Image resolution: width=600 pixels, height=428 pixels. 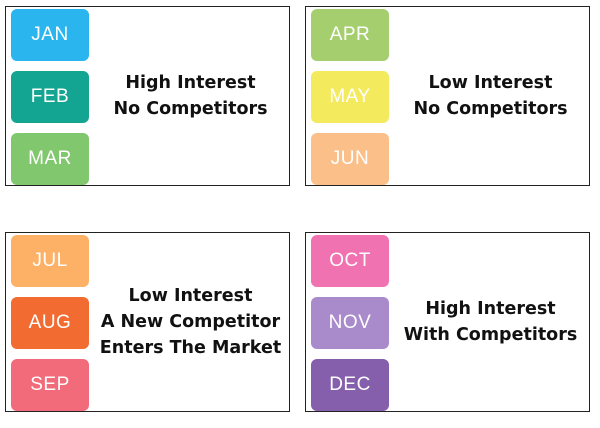 What do you see at coordinates (190, 348) in the screenshot?
I see `caption-line: Enters The Market` at bounding box center [190, 348].